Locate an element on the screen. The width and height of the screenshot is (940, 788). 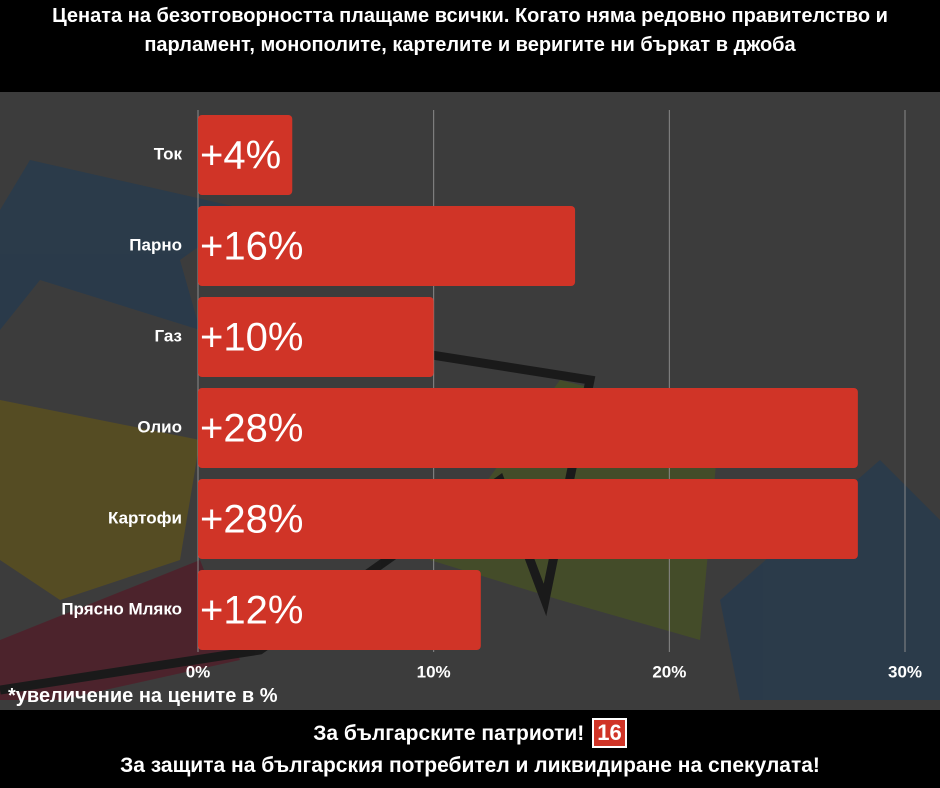
x-tick-label: 30% is located at coordinates (905, 671).